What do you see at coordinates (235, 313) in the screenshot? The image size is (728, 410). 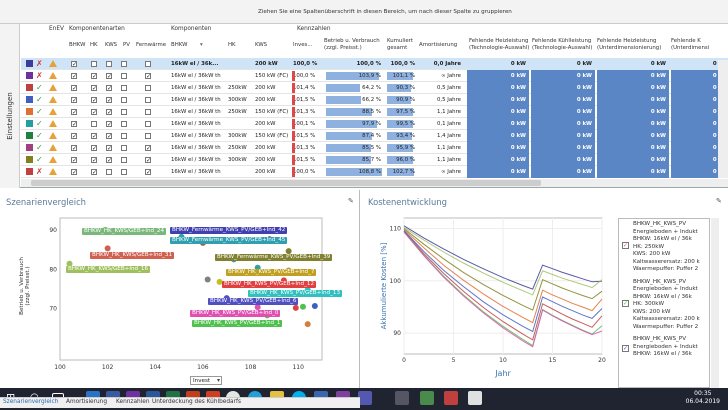 I see `scenario-point-label: BHKW_HK_KWS_PV/GEB+Ind_0` at bounding box center [235, 313].